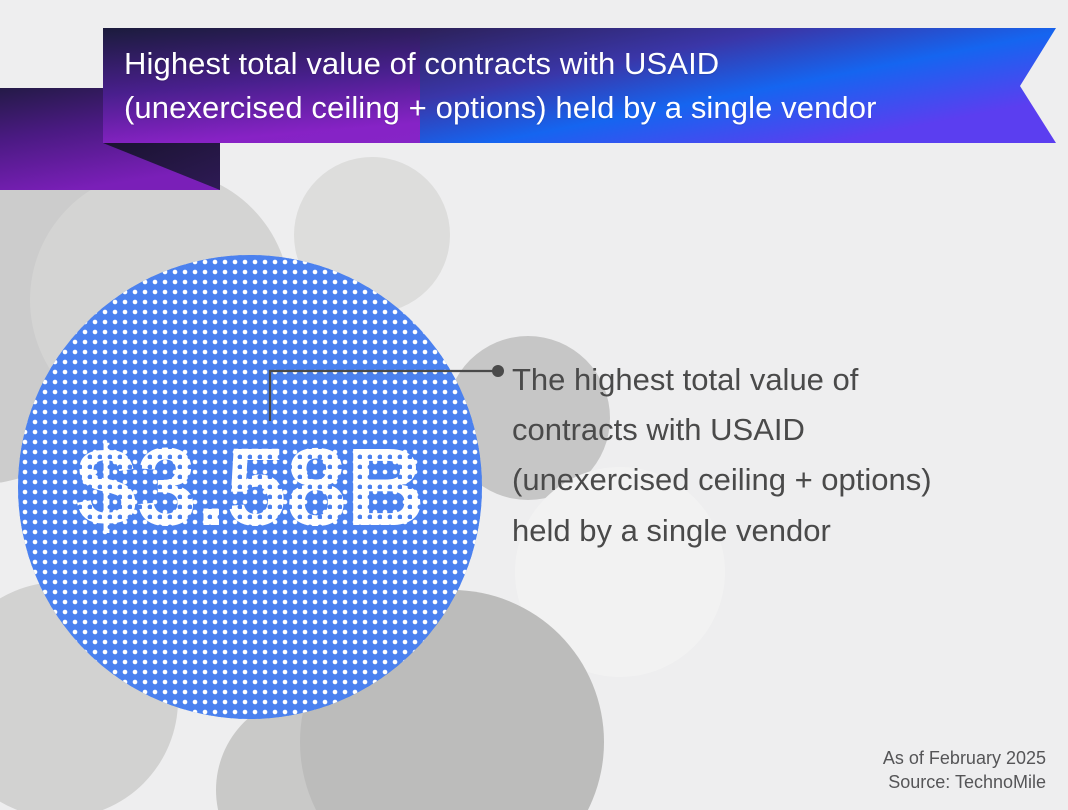 Image resolution: width=1068 pixels, height=810 pixels. What do you see at coordinates (967, 781) in the screenshot?
I see `footnote-source: Source: TechnoMile` at bounding box center [967, 781].